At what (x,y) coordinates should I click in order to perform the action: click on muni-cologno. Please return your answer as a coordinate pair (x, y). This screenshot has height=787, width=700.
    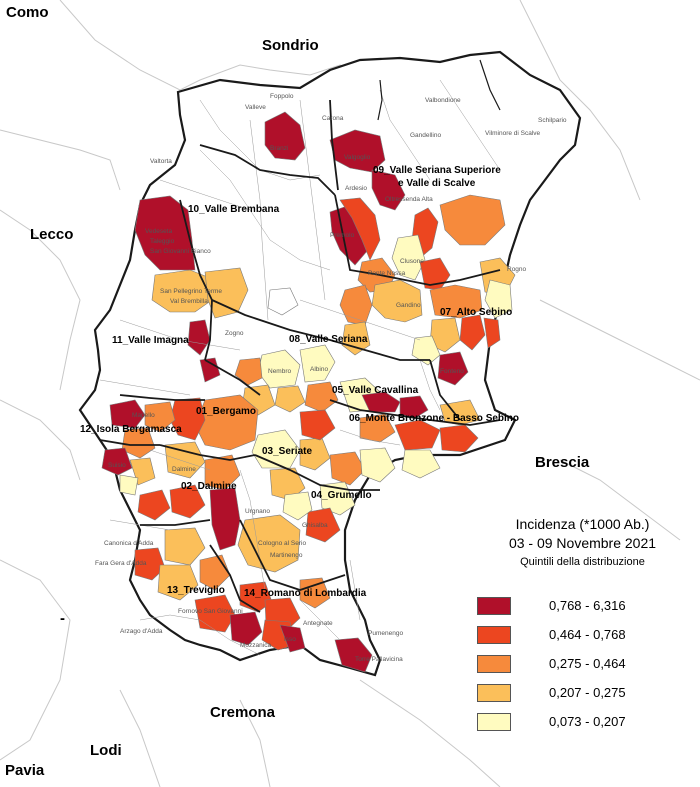
    Looking at the image, I should click on (269, 543).